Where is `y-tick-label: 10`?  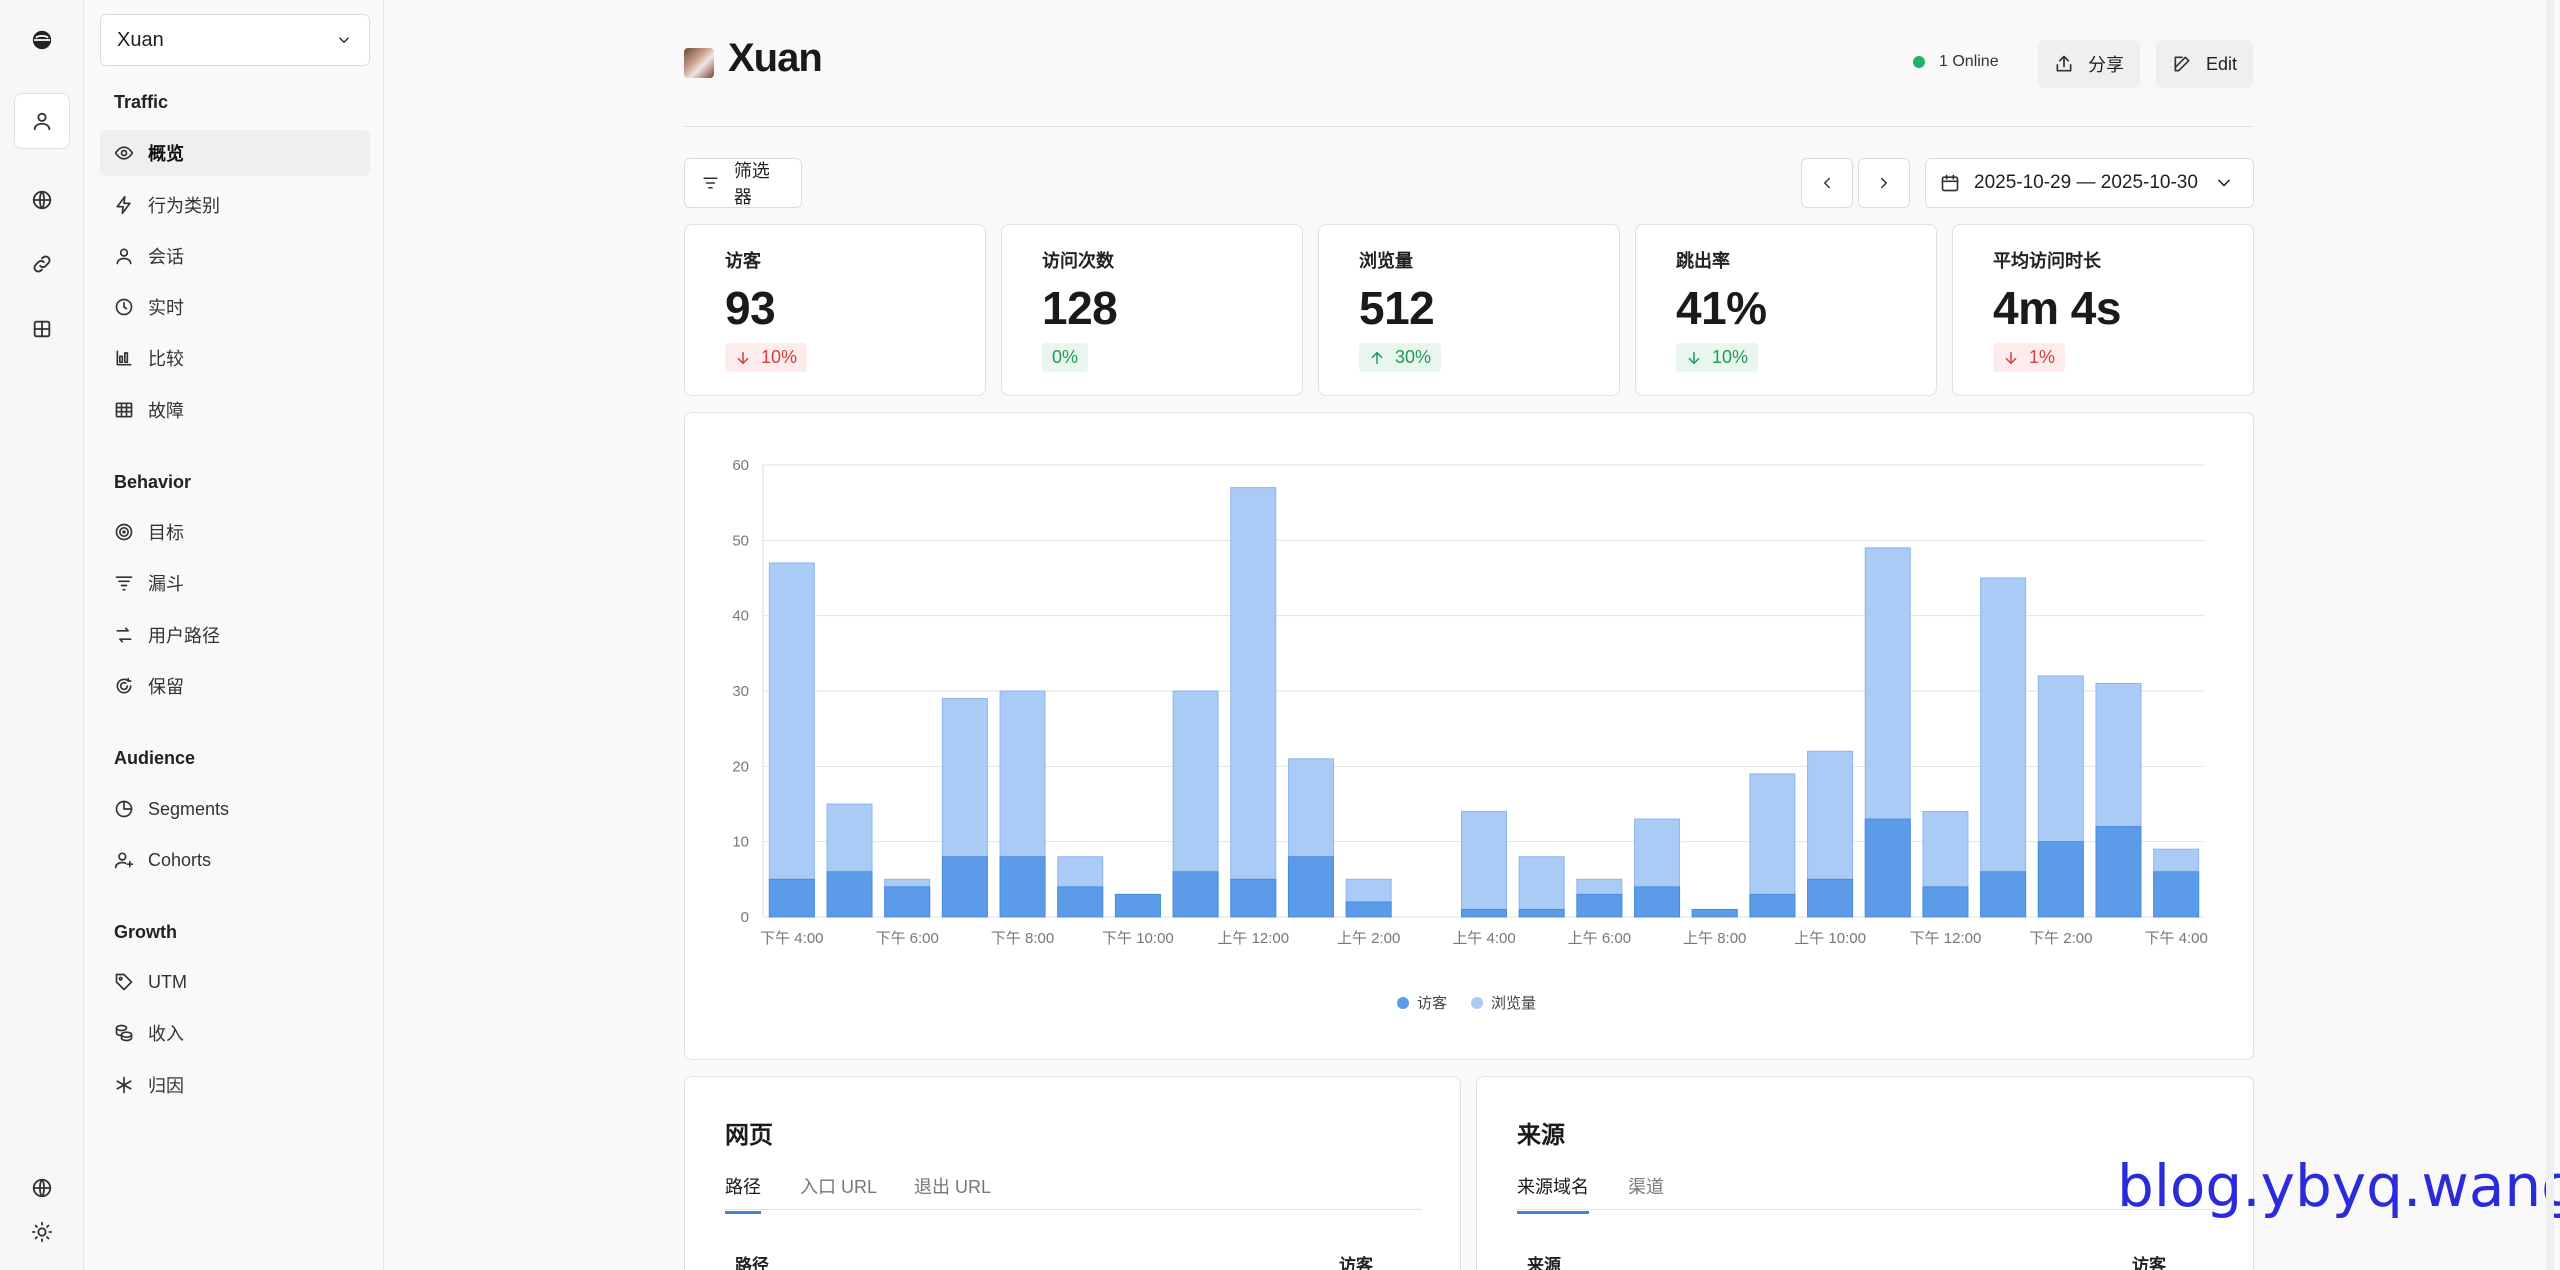 y-tick-label: 10 is located at coordinates (740, 842).